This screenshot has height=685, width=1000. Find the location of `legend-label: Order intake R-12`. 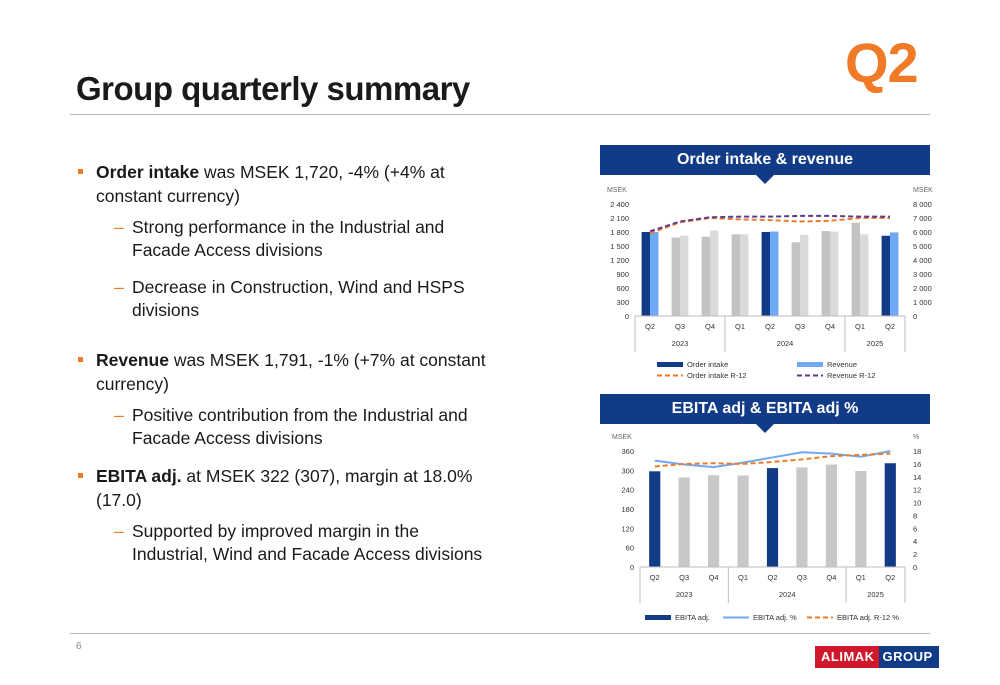

legend-label: Order intake R-12 is located at coordinates (717, 375).